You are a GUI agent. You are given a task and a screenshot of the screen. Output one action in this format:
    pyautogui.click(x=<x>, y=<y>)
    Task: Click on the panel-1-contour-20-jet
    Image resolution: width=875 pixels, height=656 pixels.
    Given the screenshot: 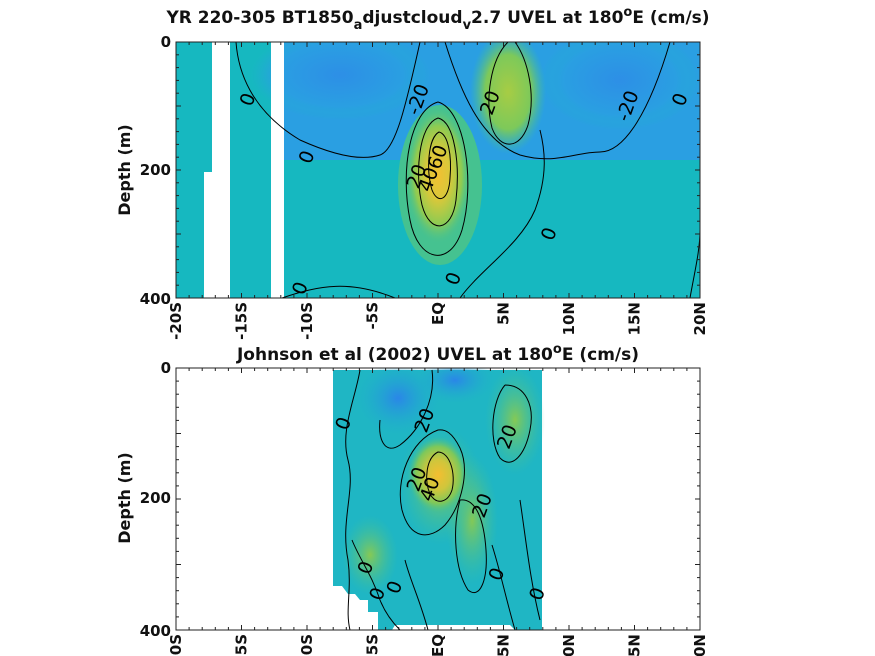 What is the action you would take?
    pyautogui.click(x=510, y=93)
    